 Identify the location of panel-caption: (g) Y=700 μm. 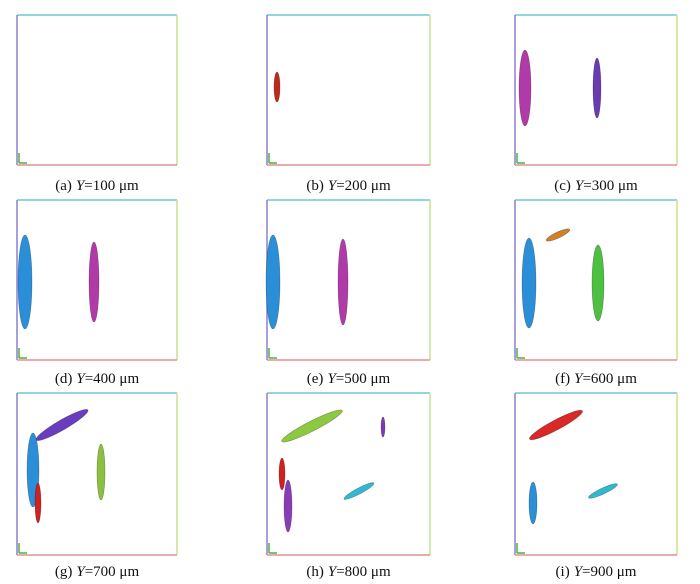
(97, 572).